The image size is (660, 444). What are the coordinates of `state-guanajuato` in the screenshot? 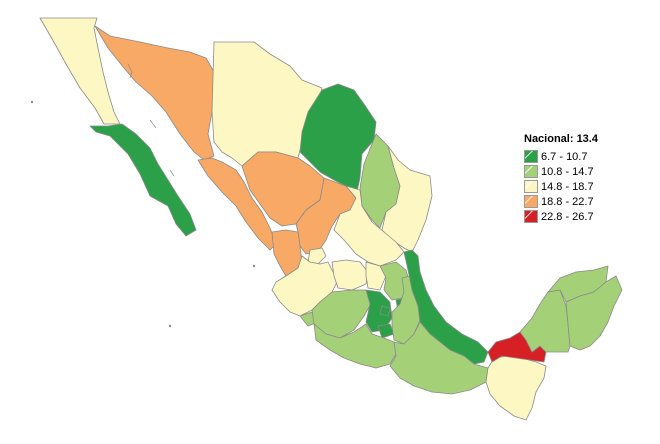 It's located at (350, 275).